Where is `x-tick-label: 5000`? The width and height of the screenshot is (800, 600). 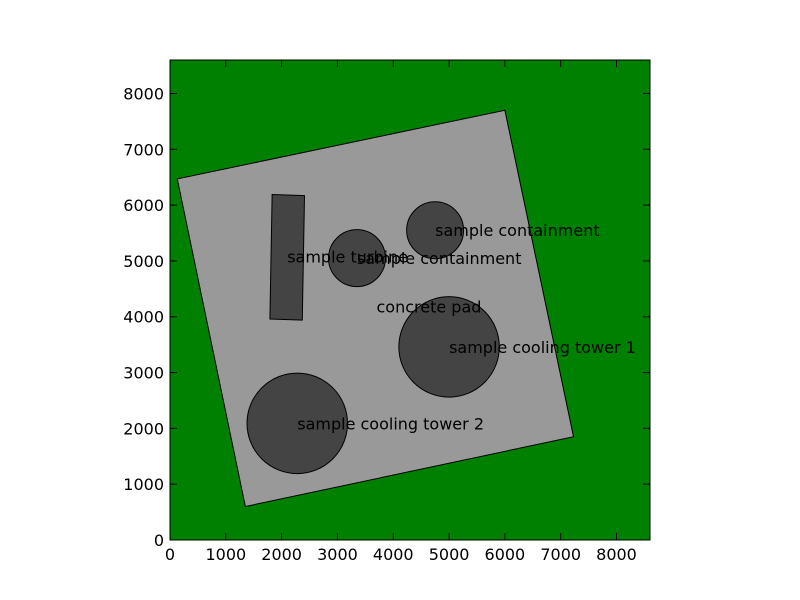 x-tick-label: 5000 is located at coordinates (449, 554).